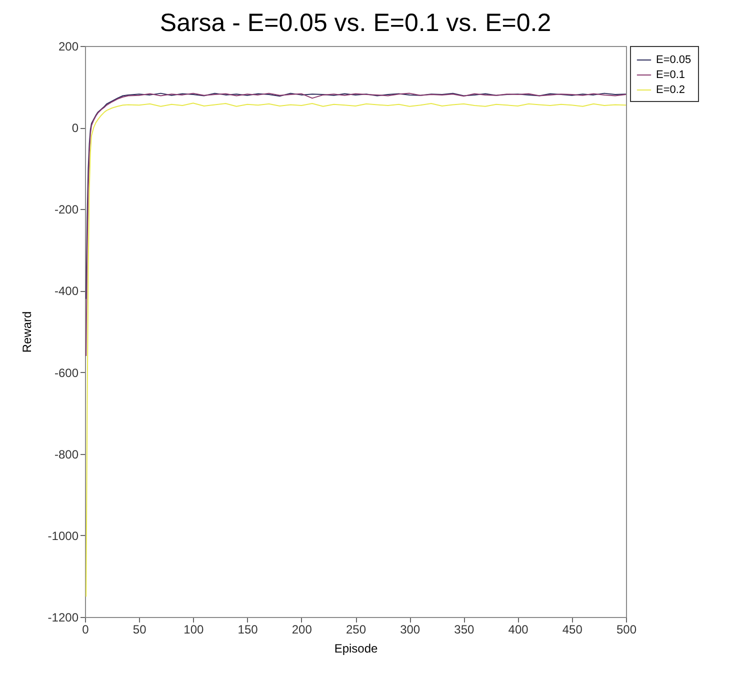 The width and height of the screenshot is (746, 675). I want to click on y-tick-label: 0, so click(75, 128).